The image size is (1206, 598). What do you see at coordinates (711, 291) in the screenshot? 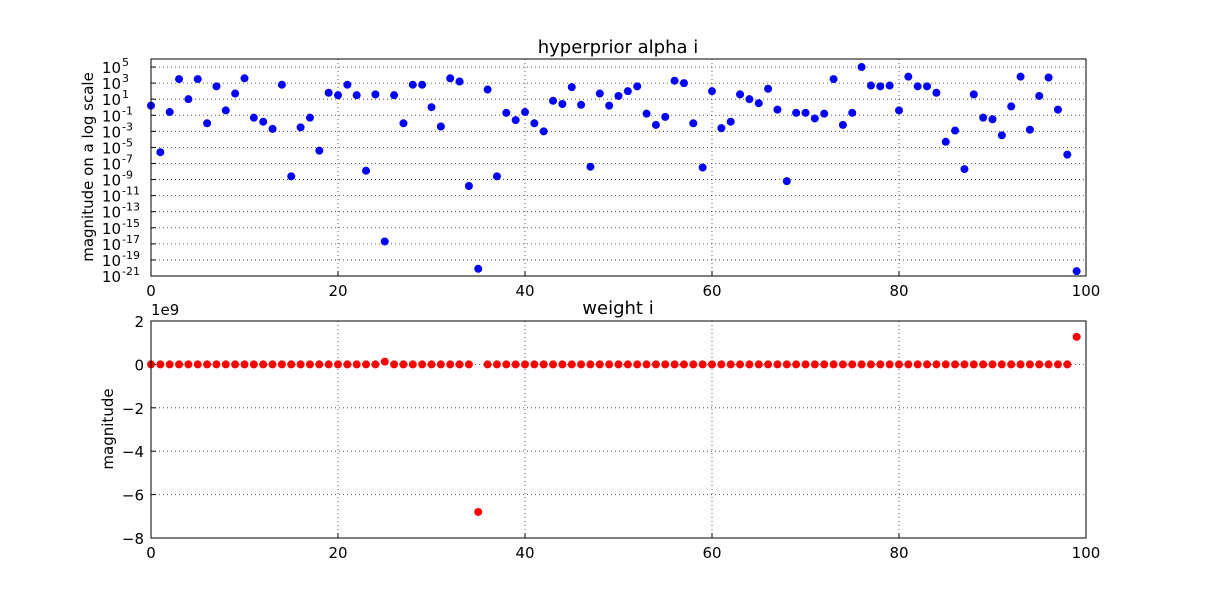
I see `x-tick-label: 60` at bounding box center [711, 291].